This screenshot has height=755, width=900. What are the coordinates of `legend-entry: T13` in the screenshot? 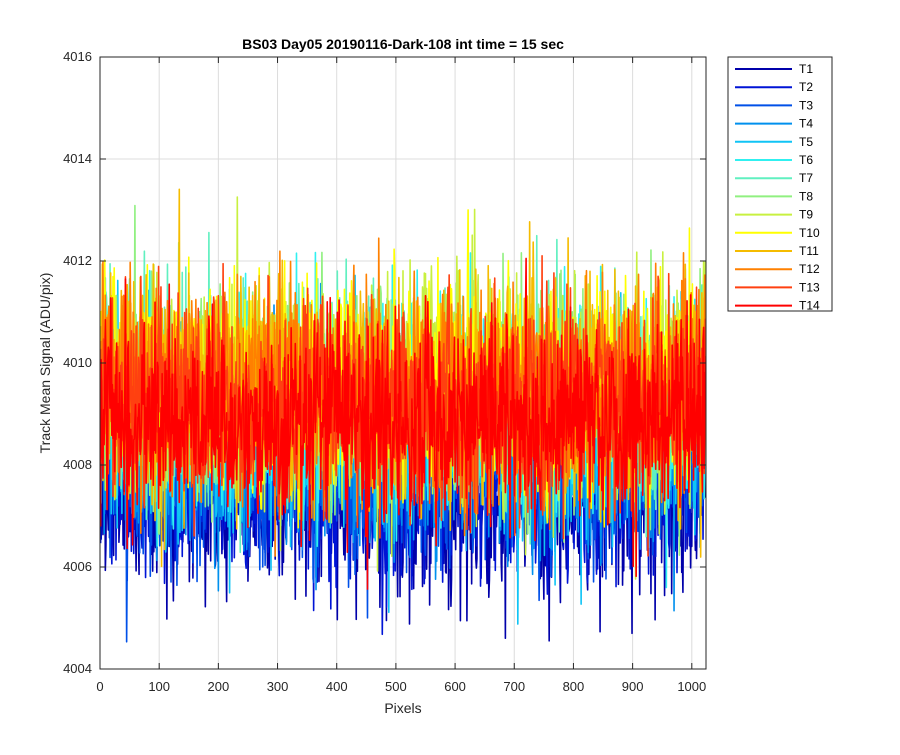 It's located at (777, 287).